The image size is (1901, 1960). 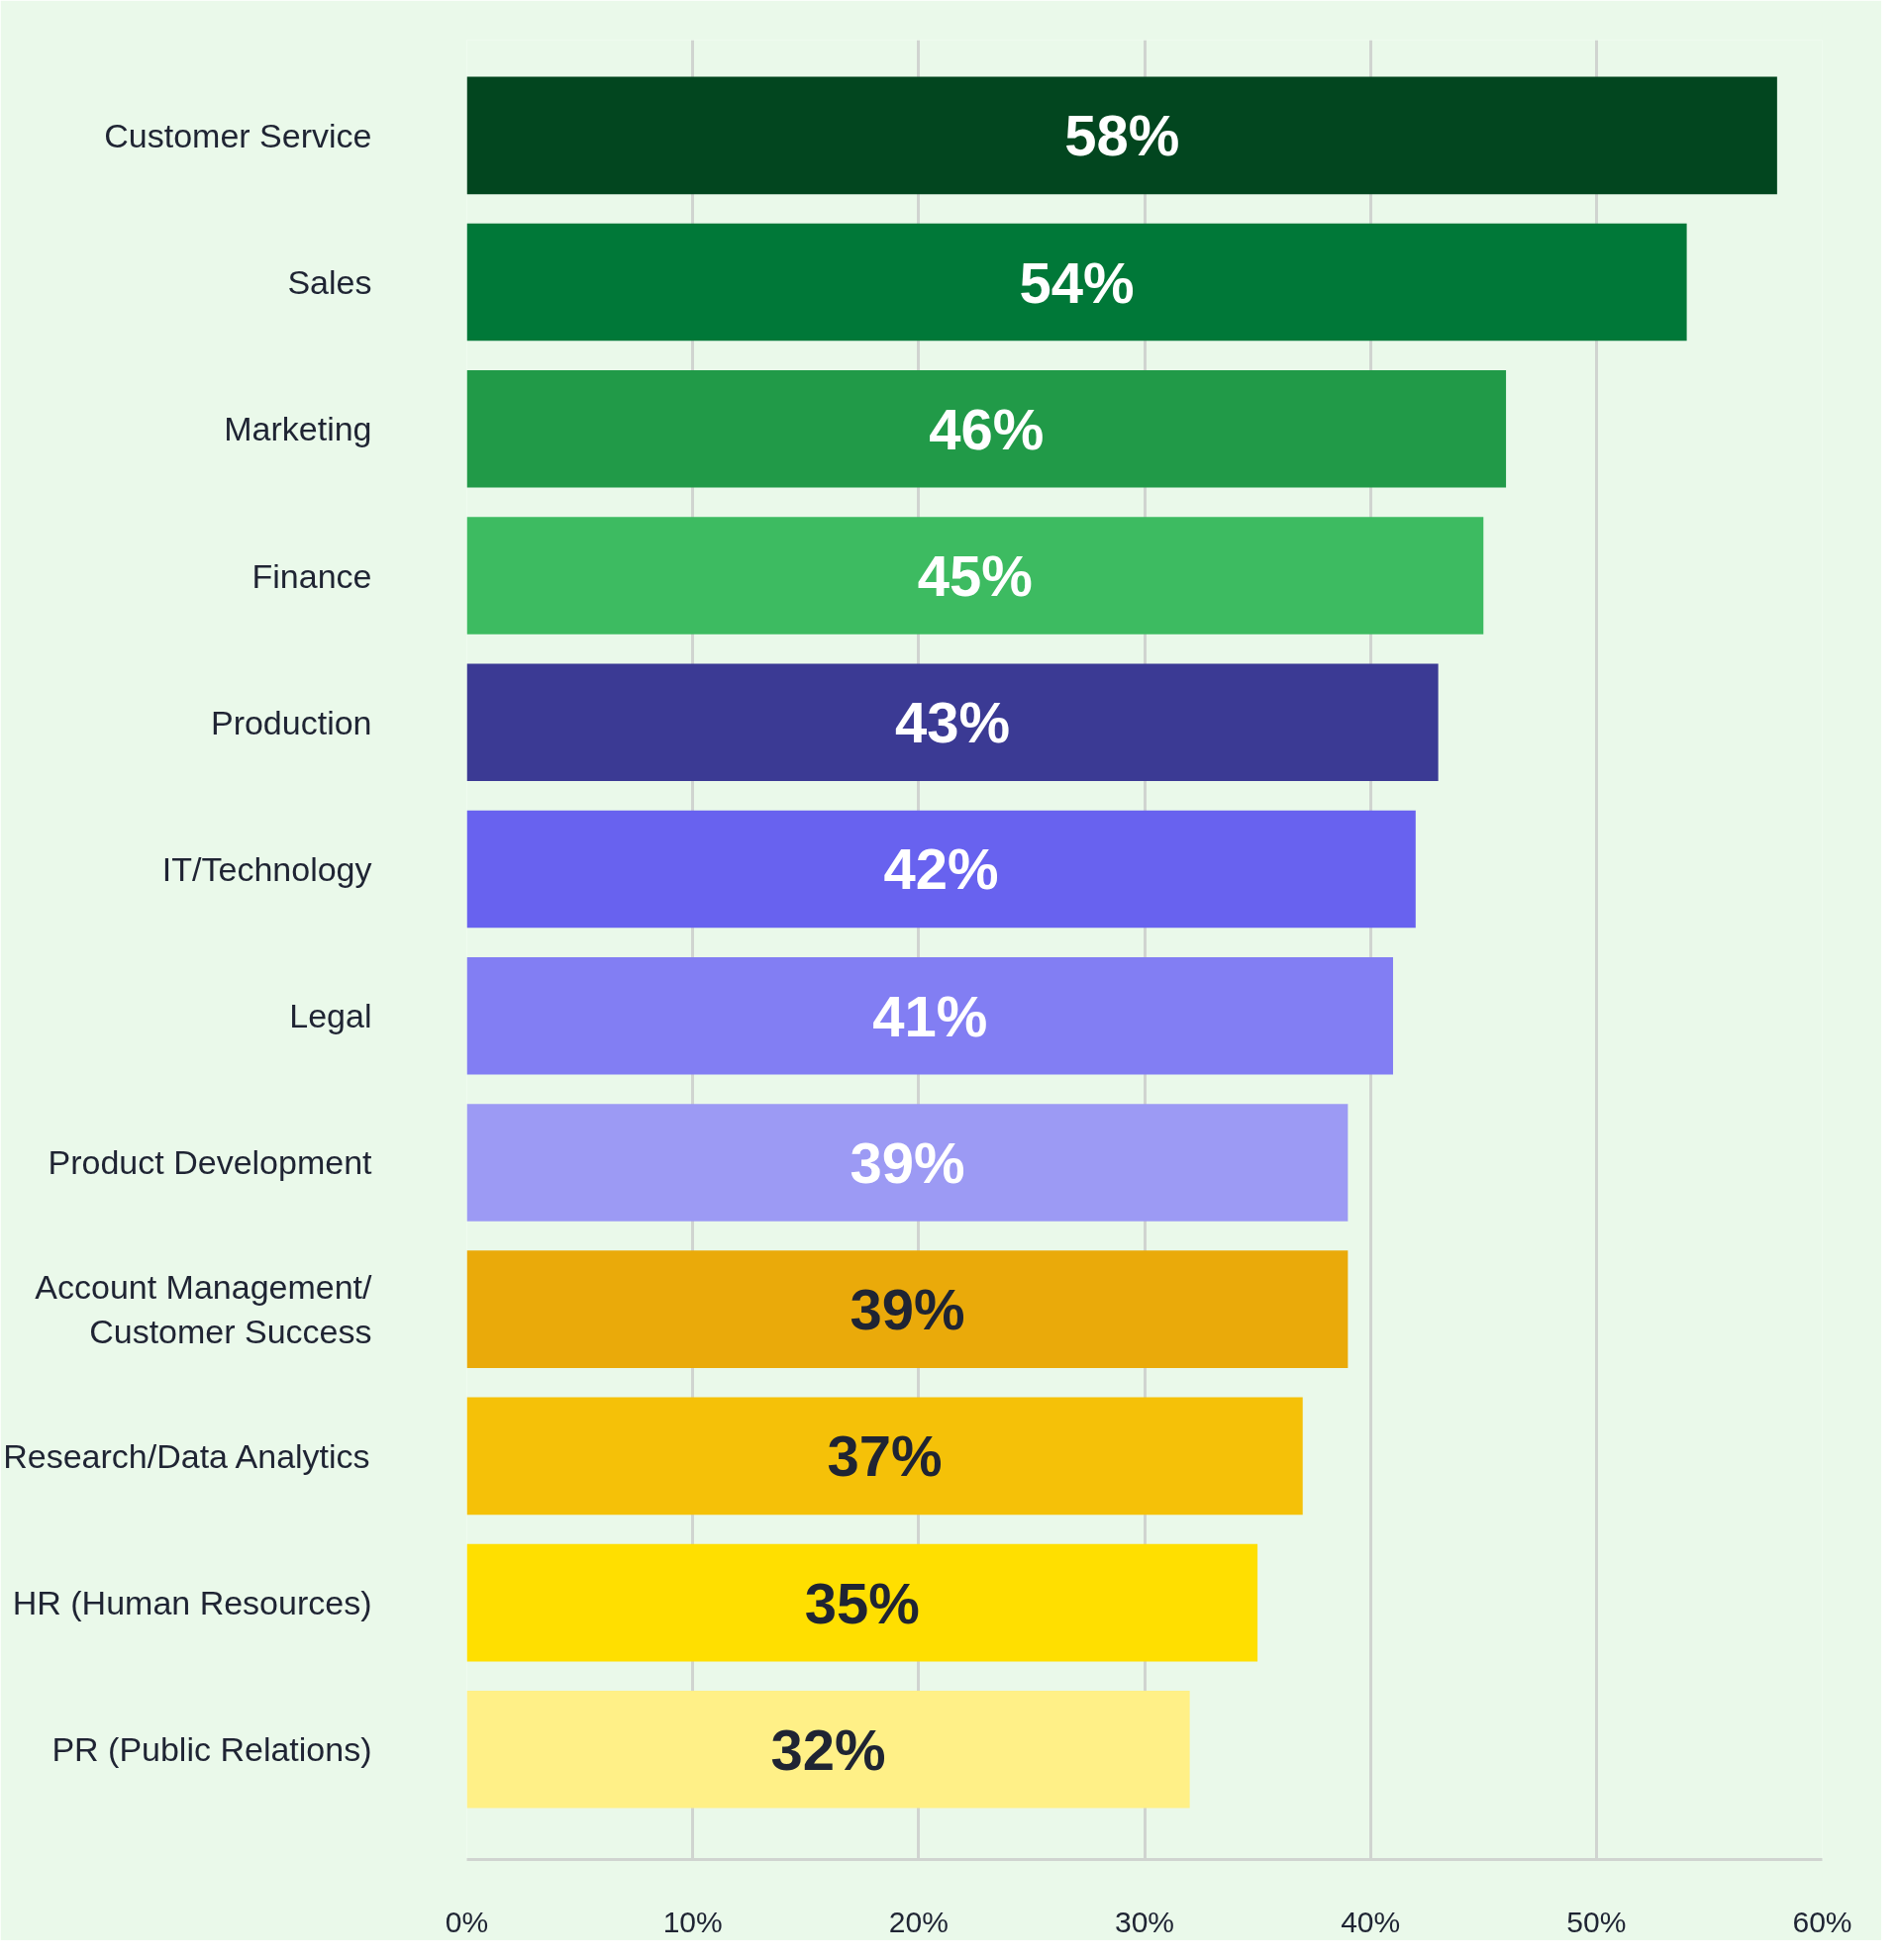 I want to click on data-label: 45%, so click(x=975, y=576).